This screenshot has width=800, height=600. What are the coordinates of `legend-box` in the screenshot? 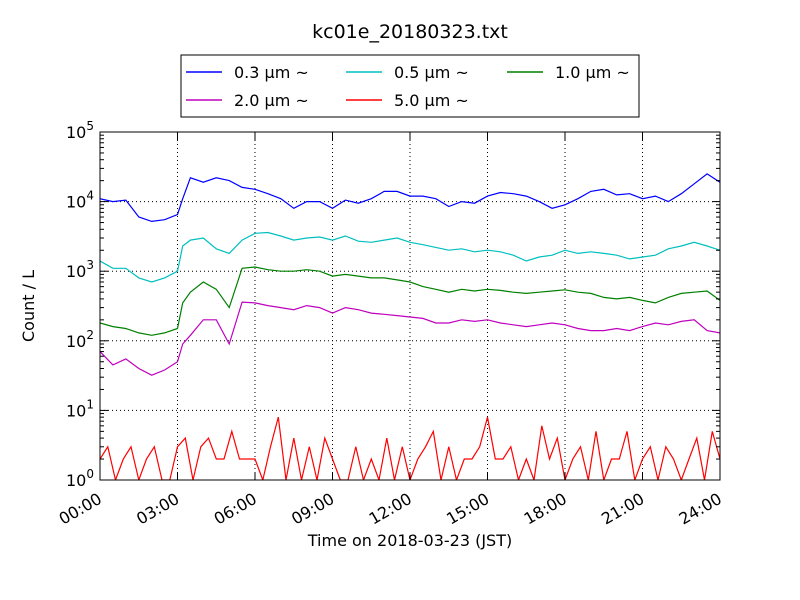 It's located at (410, 86).